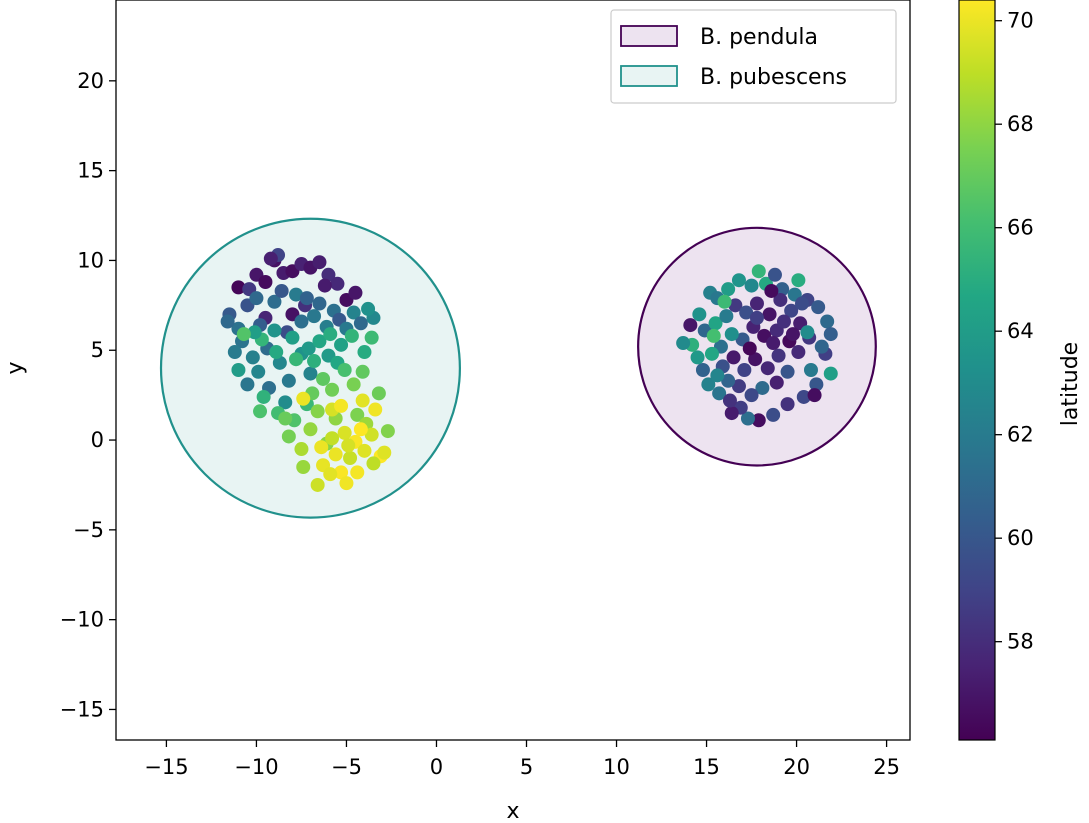  What do you see at coordinates (166, 767) in the screenshot?
I see `x-tick-label: −15` at bounding box center [166, 767].